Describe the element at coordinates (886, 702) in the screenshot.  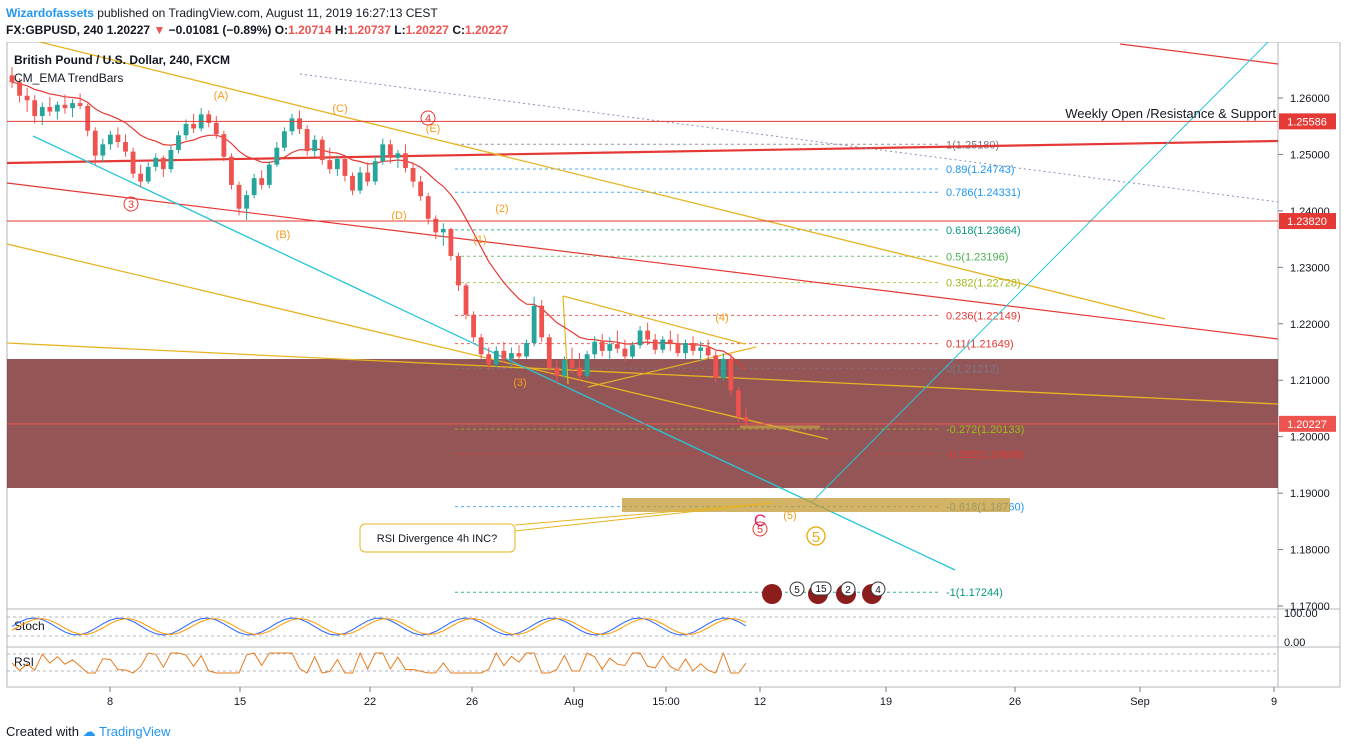
I see `time-tick-label: 19` at that location.